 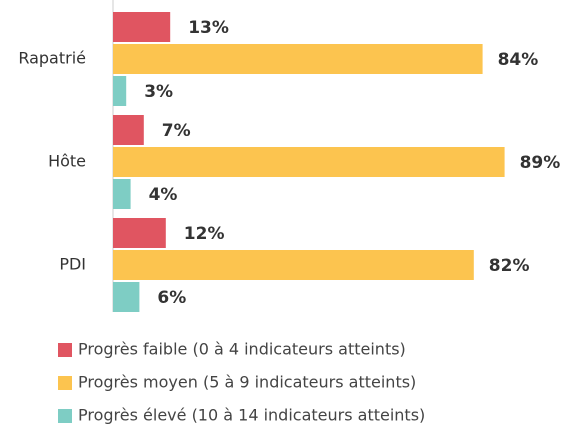 What do you see at coordinates (176, 131) in the screenshot?
I see `value-label: 7%` at bounding box center [176, 131].